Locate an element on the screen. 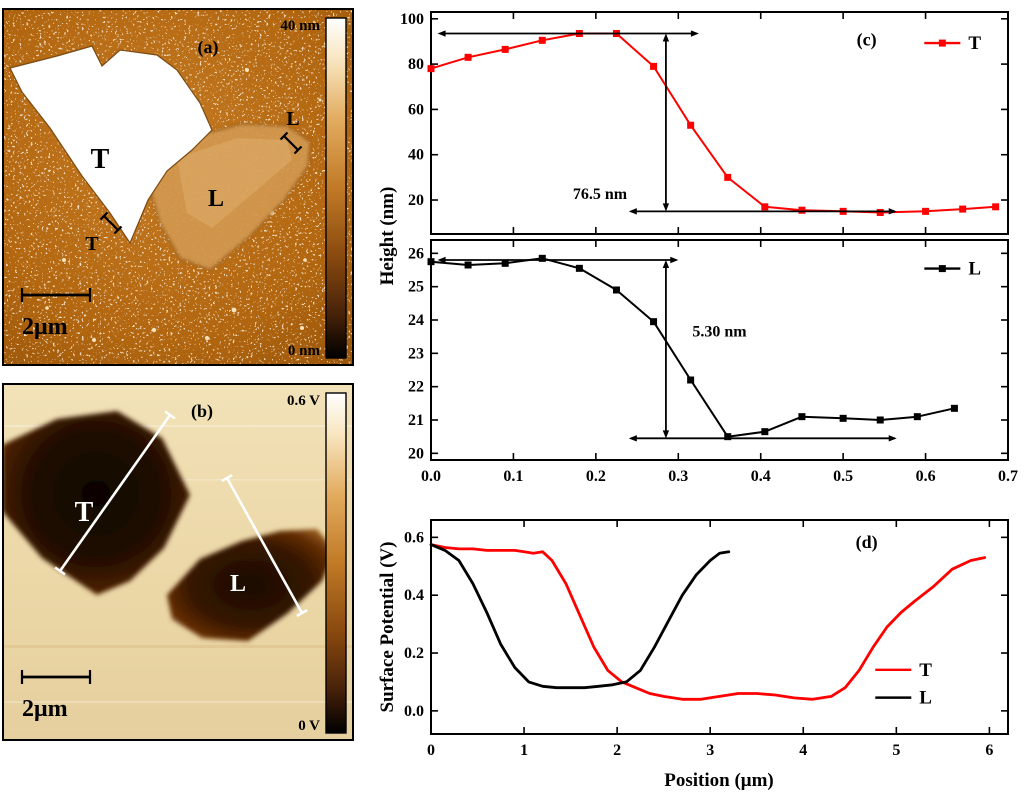 This screenshot has width=1024, height=806. svg-text: 0.7 is located at coordinates (1008, 476).